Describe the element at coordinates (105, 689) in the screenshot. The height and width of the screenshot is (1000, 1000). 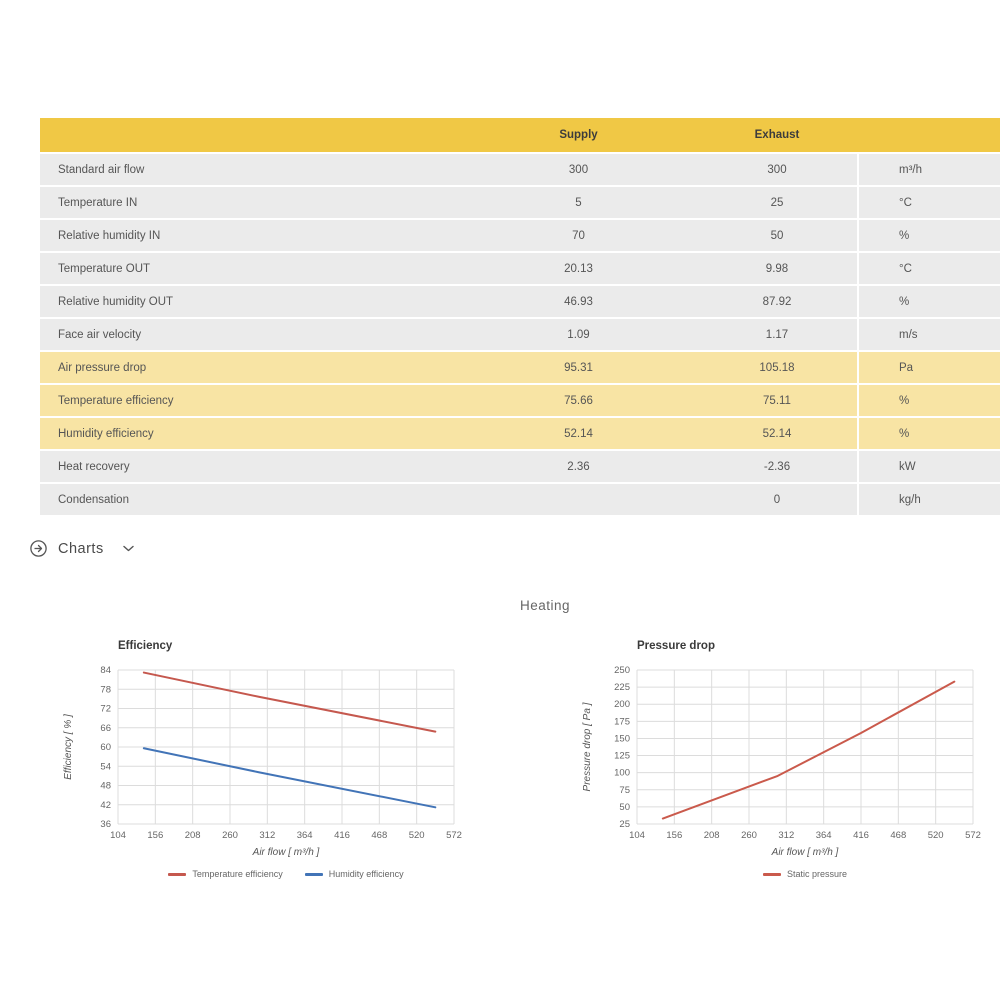
I see `svg-text: 78` at that location.